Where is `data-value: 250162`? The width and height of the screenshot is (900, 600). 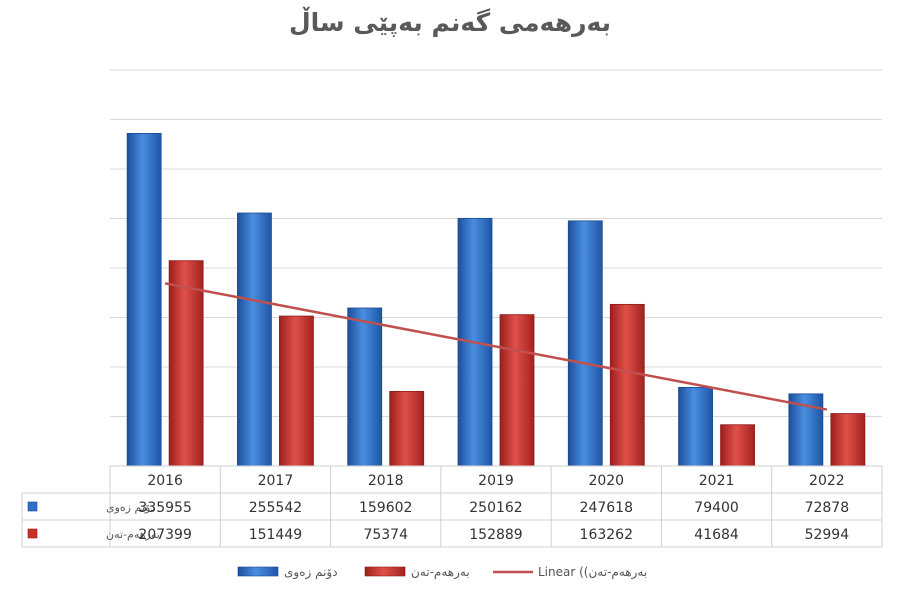 data-value: 250162 is located at coordinates (495, 508).